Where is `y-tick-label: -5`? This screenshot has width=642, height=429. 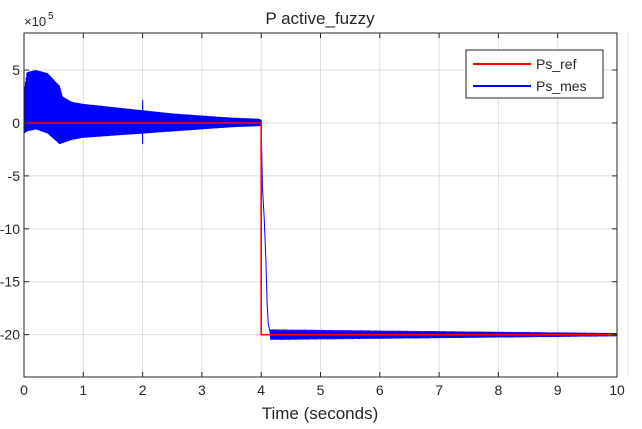
y-tick-label: -5 is located at coordinates (14, 176).